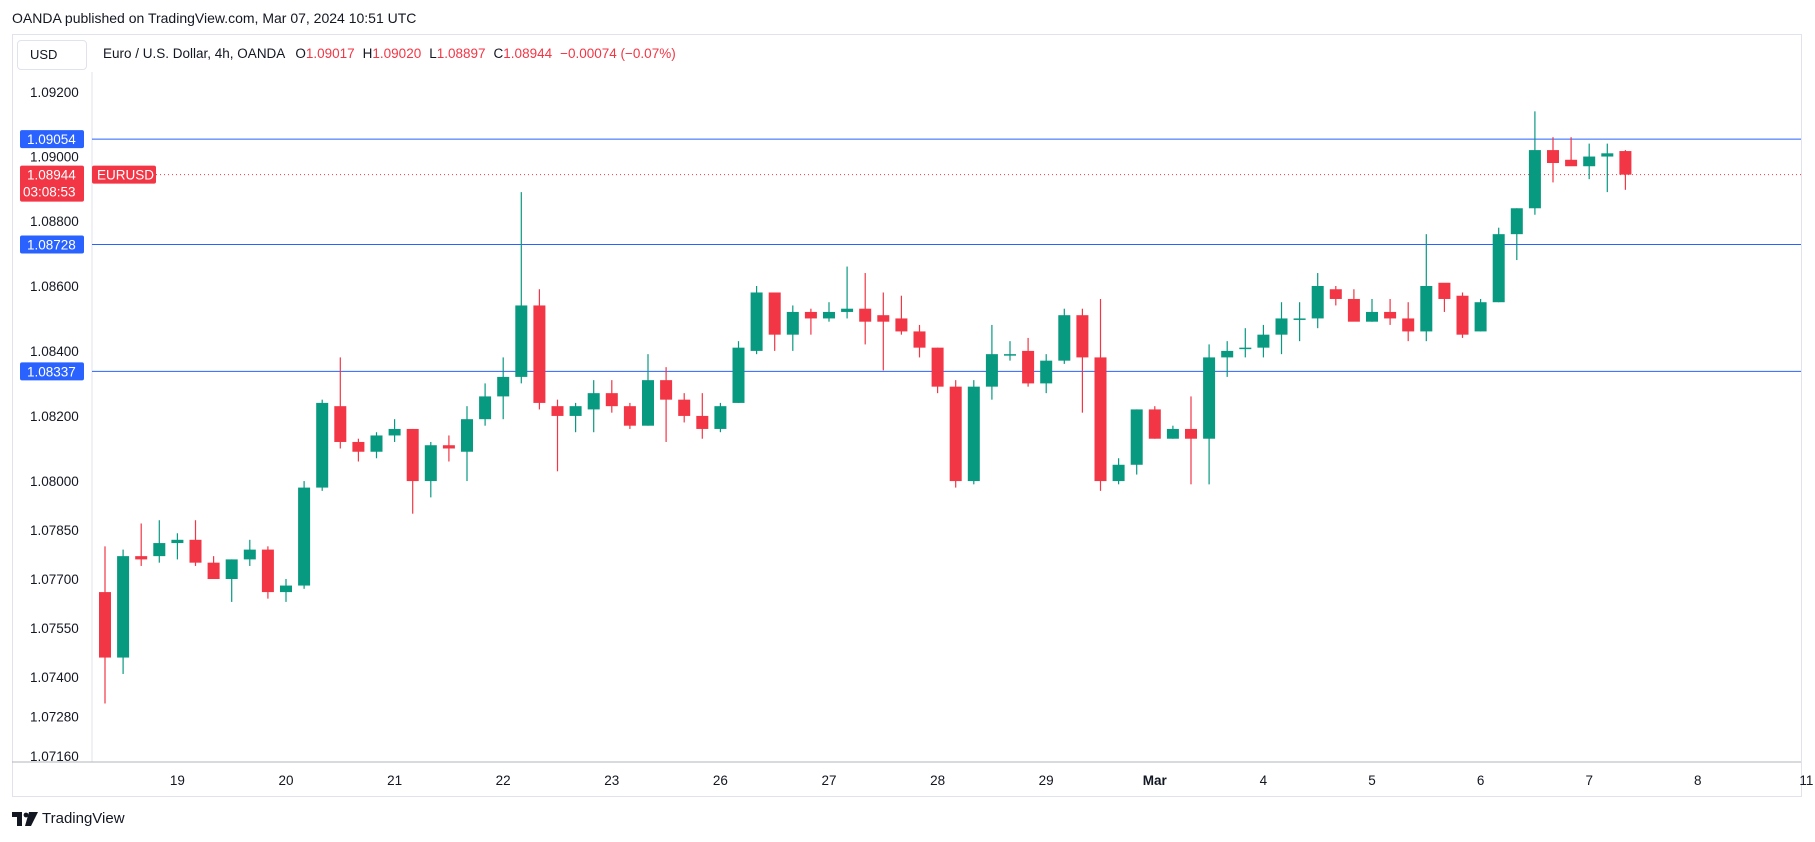 The width and height of the screenshot is (1815, 842). Describe the element at coordinates (54, 221) in the screenshot. I see `y-tick-label: 1.08800` at that location.